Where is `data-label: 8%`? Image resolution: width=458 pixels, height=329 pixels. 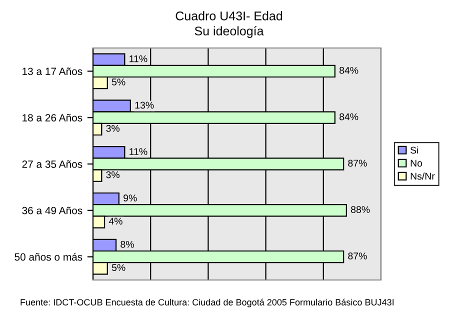
data-label: 8% is located at coordinates (127, 244).